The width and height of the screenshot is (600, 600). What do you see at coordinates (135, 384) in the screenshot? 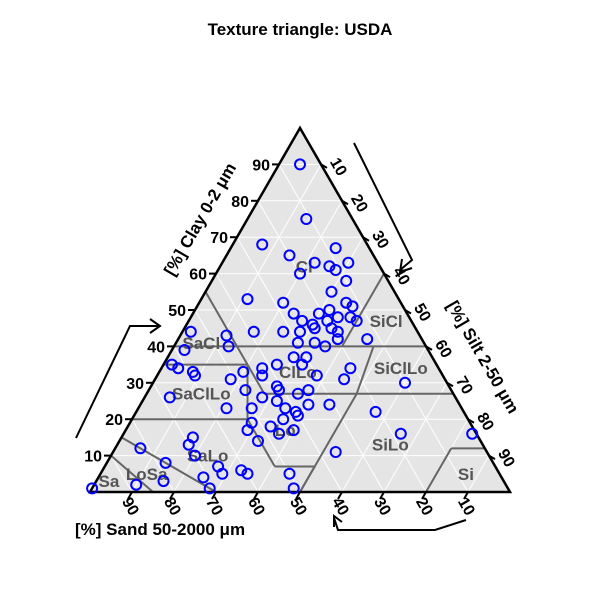
I see `clay-tick-label: 30` at bounding box center [135, 384].